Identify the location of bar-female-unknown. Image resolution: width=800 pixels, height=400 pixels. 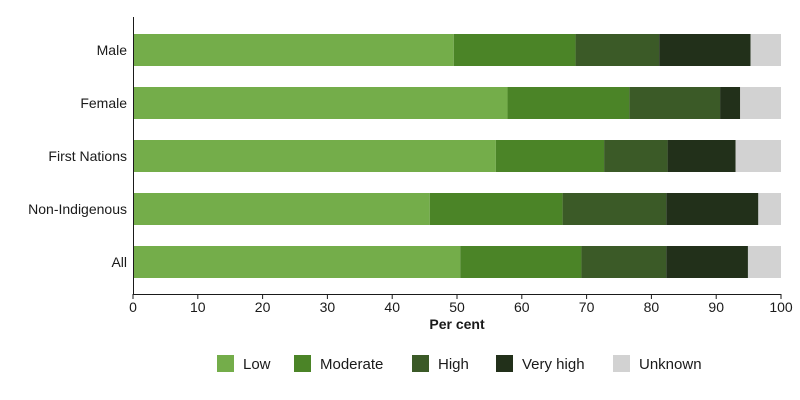
(760, 103).